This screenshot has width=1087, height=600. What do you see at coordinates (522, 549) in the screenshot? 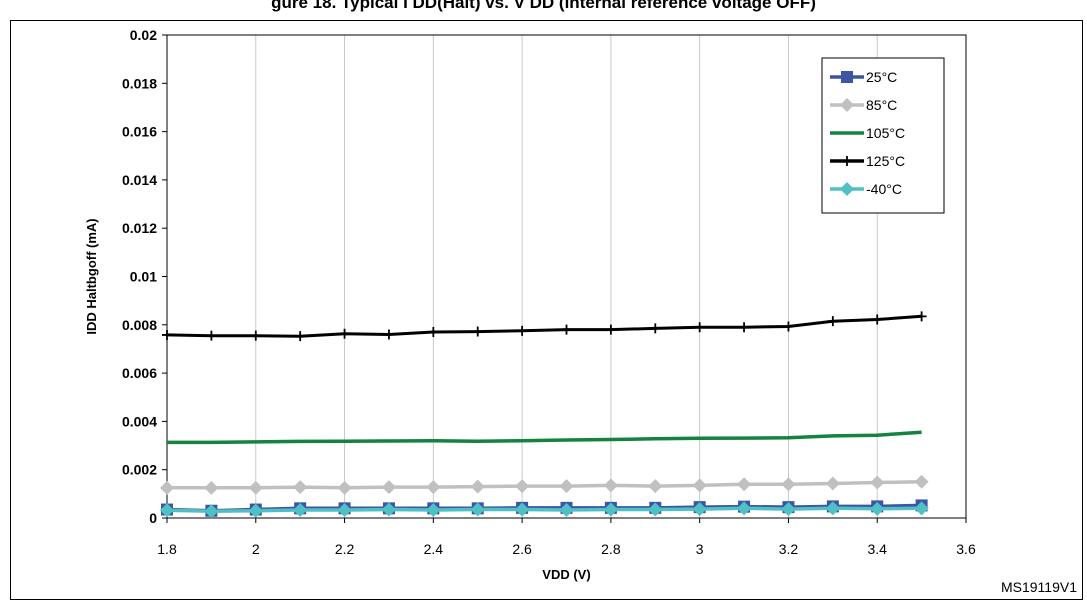
I see `x-tick-label: 2.6` at bounding box center [522, 549].